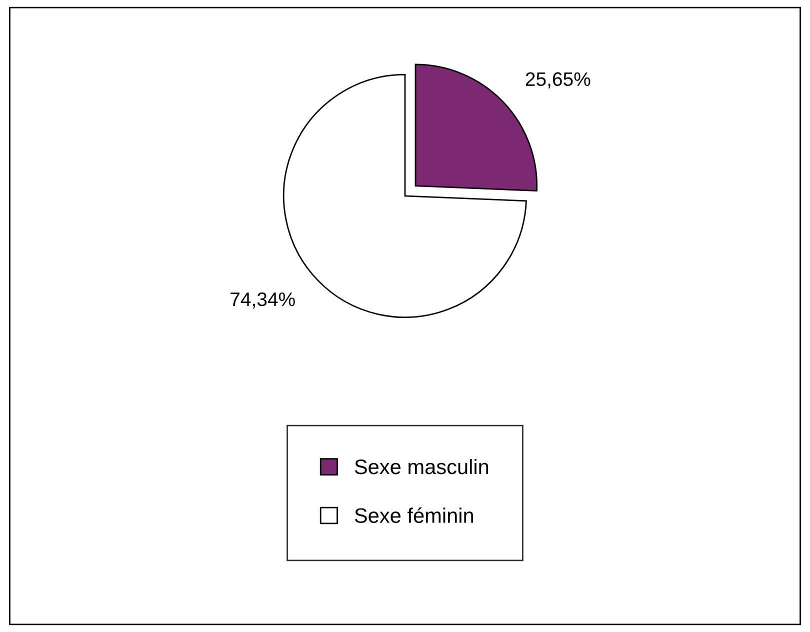 This screenshot has height=632, width=810. What do you see at coordinates (414, 515) in the screenshot?
I see `legend-label: Sexe féminin` at bounding box center [414, 515].